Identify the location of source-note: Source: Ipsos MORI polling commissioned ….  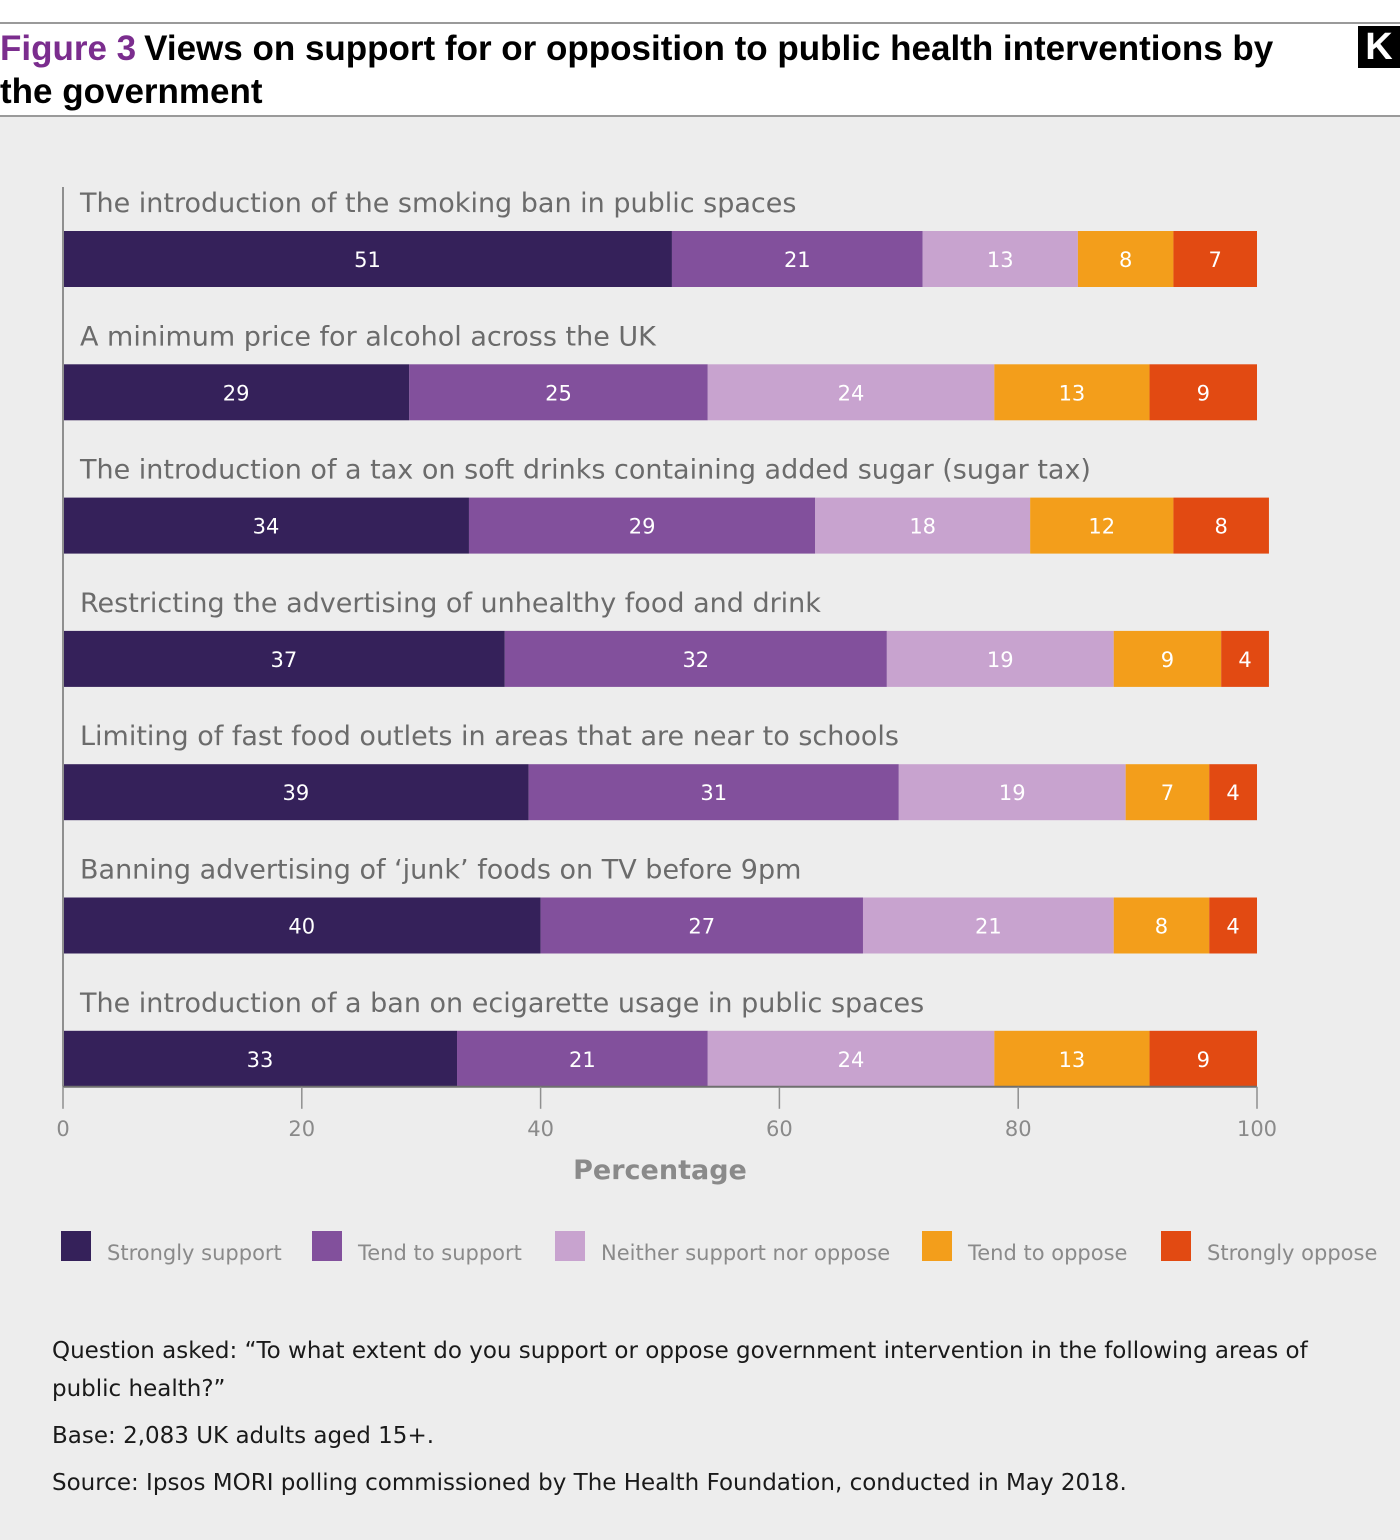
(589, 1483).